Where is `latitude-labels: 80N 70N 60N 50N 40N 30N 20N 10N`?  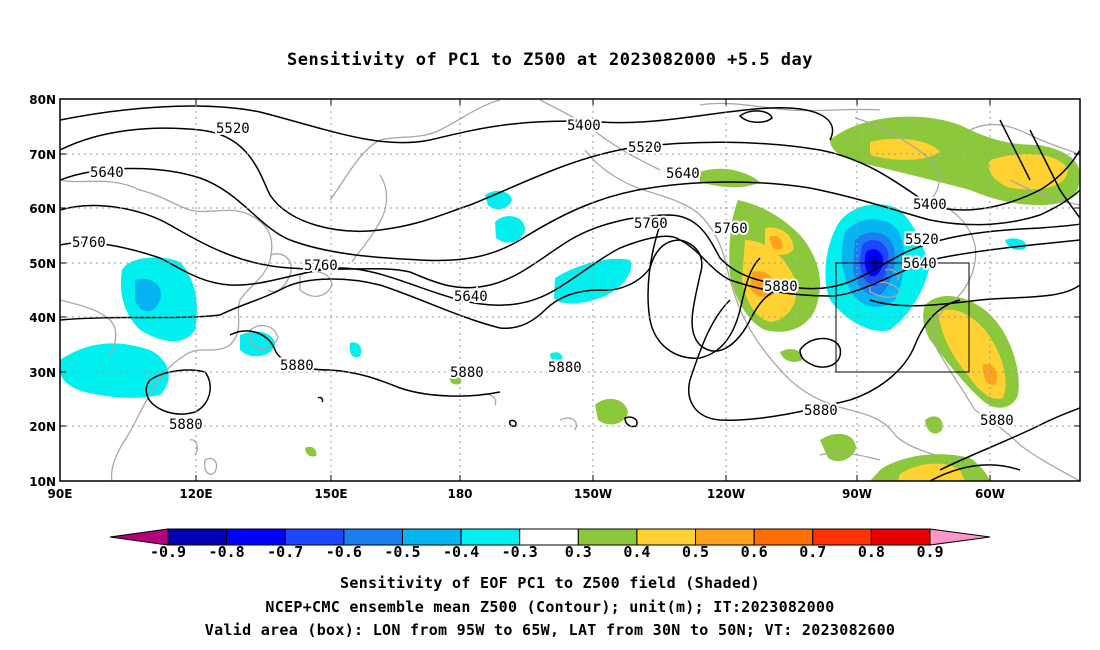 latitude-labels: 80N 70N 60N 50N 40N 30N 20N 10N is located at coordinates (42, 291).